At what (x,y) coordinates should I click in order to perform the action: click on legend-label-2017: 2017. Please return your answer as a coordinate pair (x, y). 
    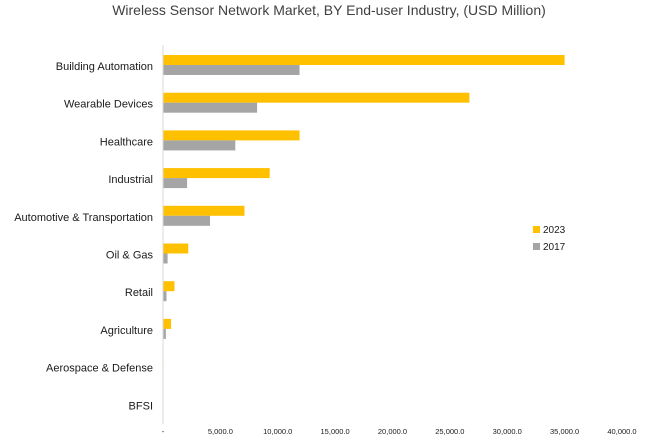
    Looking at the image, I should click on (554, 247).